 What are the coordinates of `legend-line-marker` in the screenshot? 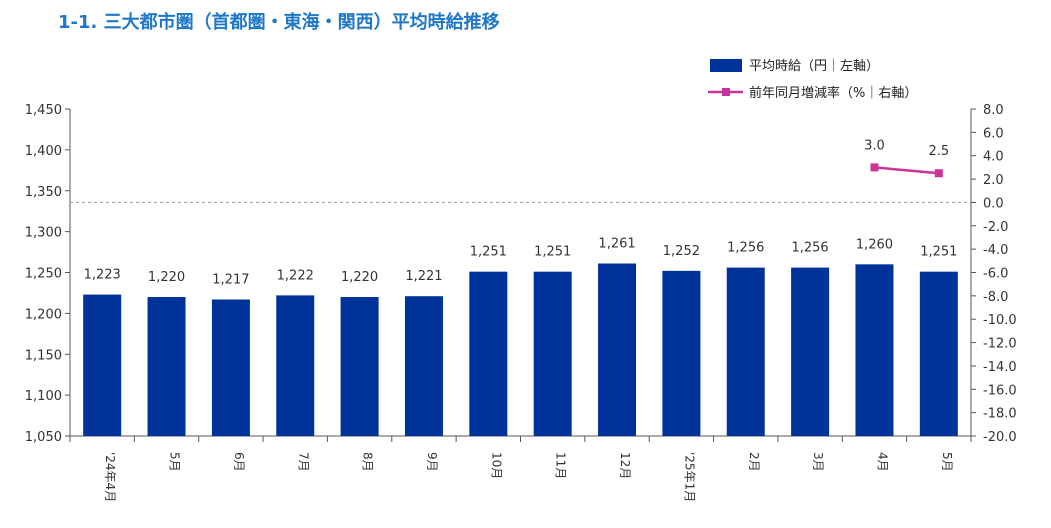 It's located at (726, 92).